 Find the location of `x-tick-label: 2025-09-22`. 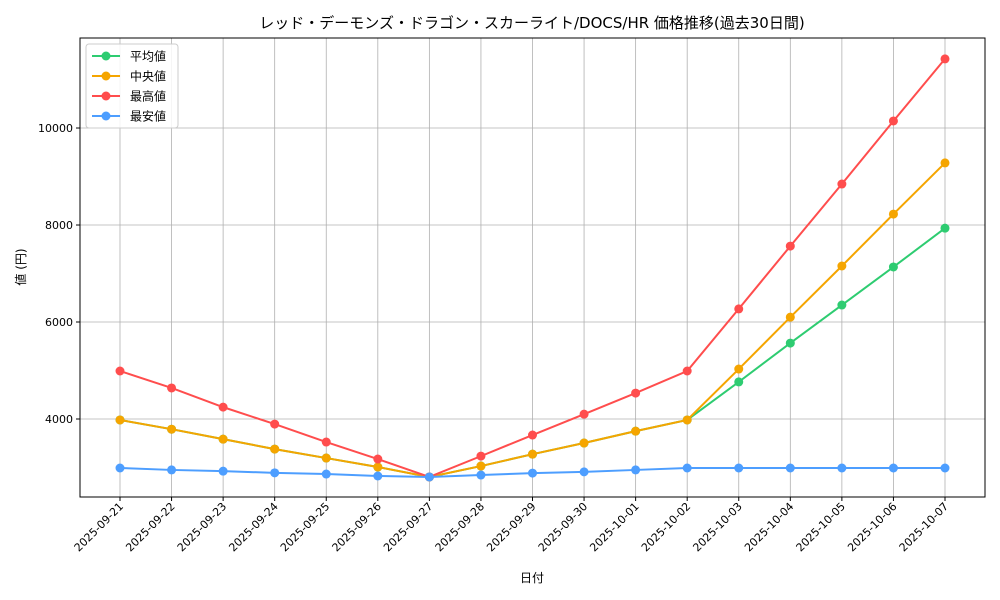

x-tick-label: 2025-09-22 is located at coordinates (150, 527).